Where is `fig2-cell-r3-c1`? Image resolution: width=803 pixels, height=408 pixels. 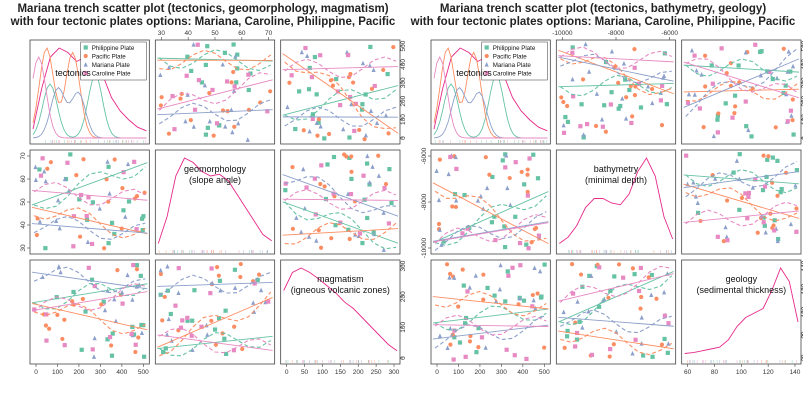 fig2-cell-r3-c1 is located at coordinates (490, 312).